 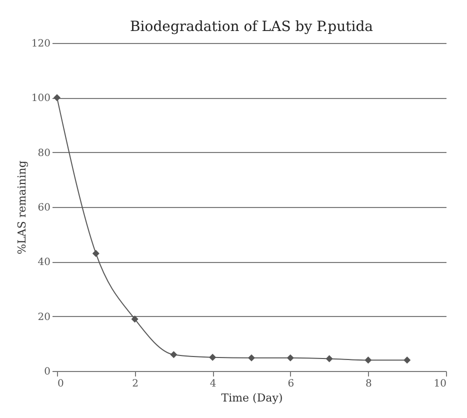 What do you see at coordinates (21, 207) in the screenshot?
I see `y-axis-title: %LAS remaining` at bounding box center [21, 207].